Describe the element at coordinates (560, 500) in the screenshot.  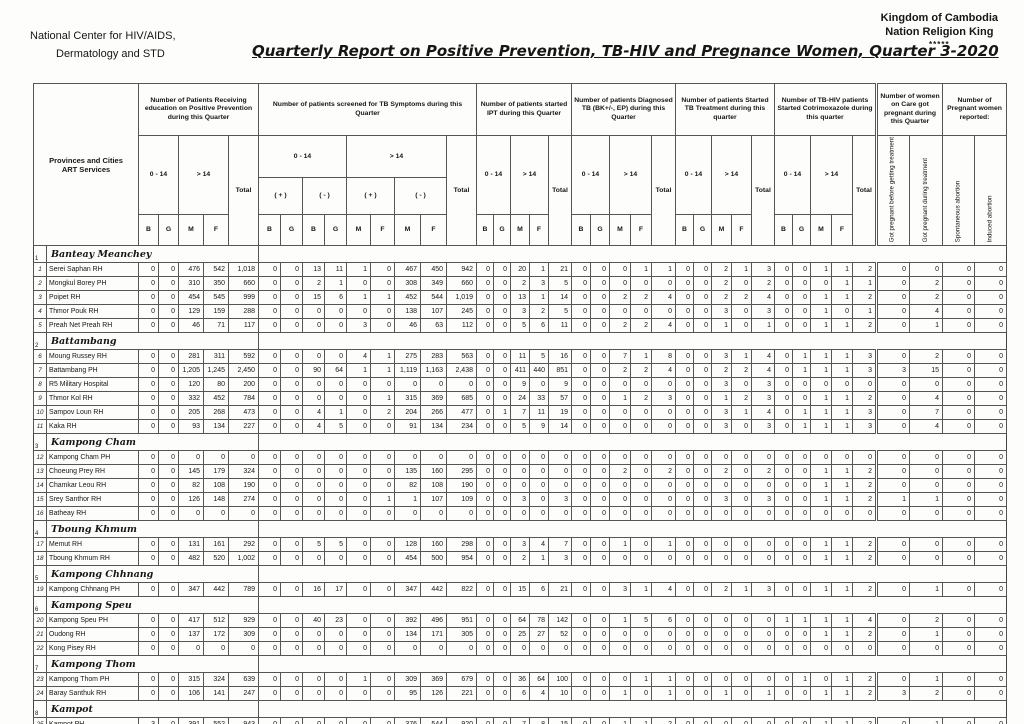
I see `cell-i4: 3` at that location.